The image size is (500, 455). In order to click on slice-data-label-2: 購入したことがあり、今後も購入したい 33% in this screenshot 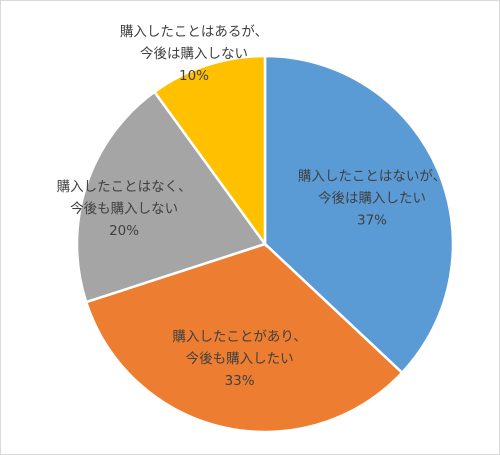, I will do `click(239, 359)`.